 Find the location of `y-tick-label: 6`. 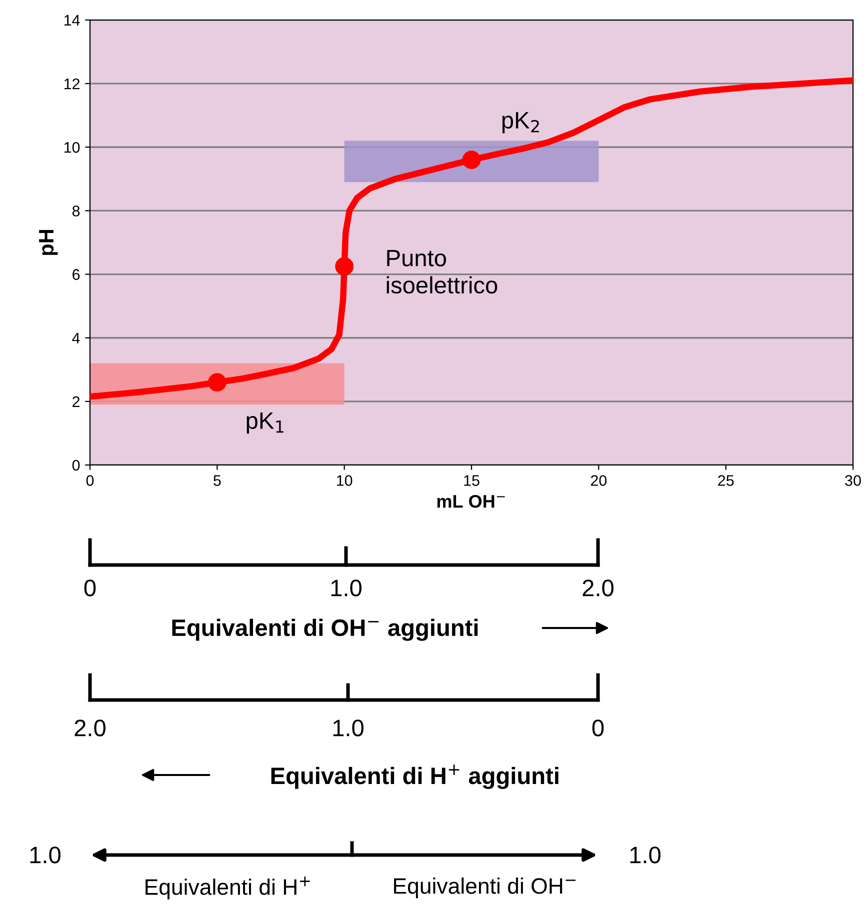

y-tick-label: 6 is located at coordinates (76, 274).